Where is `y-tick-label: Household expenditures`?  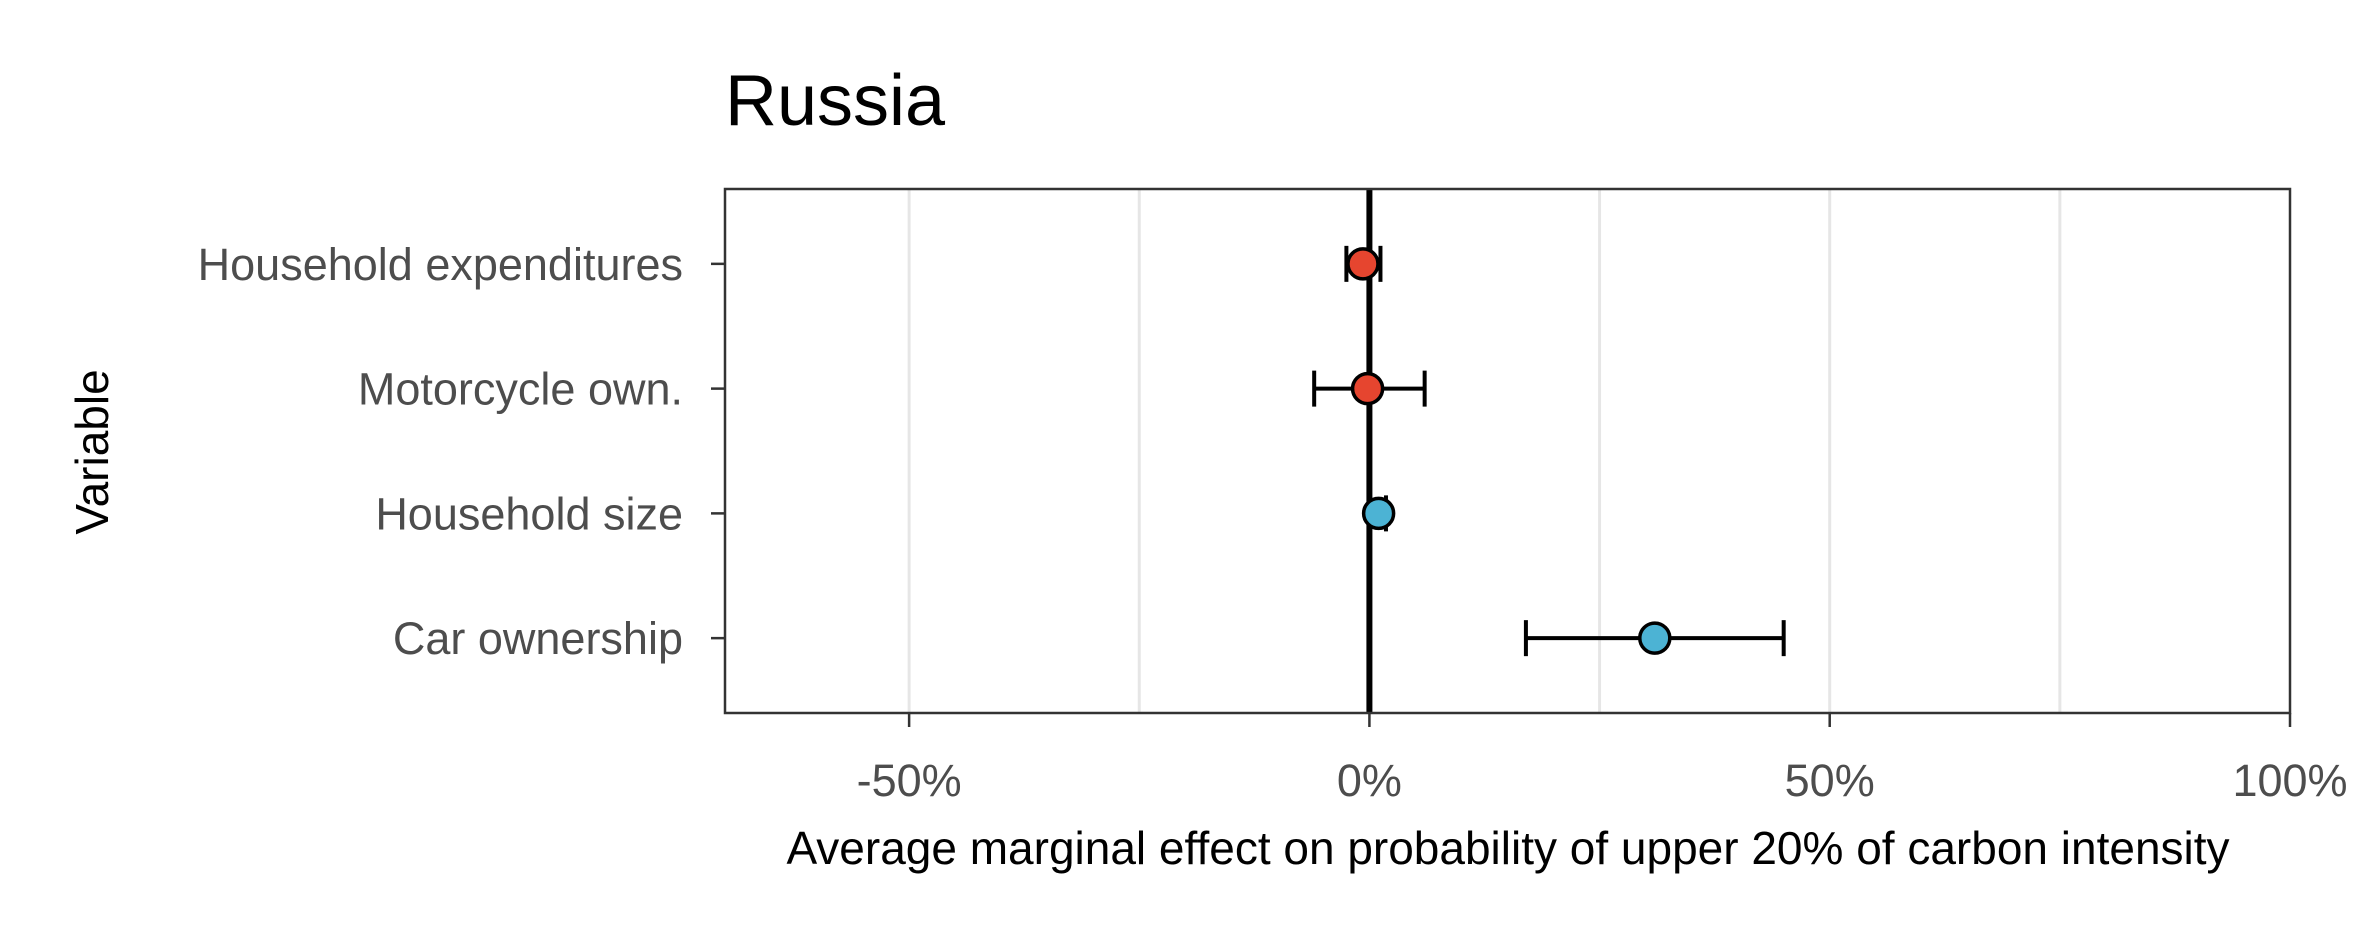 y-tick-label: Household expenditures is located at coordinates (440, 264).